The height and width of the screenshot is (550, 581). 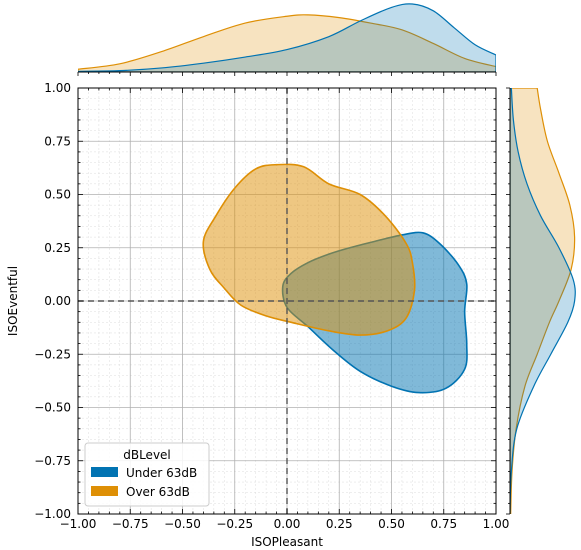 I want to click on x-tick-label: 0.00, so click(x=287, y=524).